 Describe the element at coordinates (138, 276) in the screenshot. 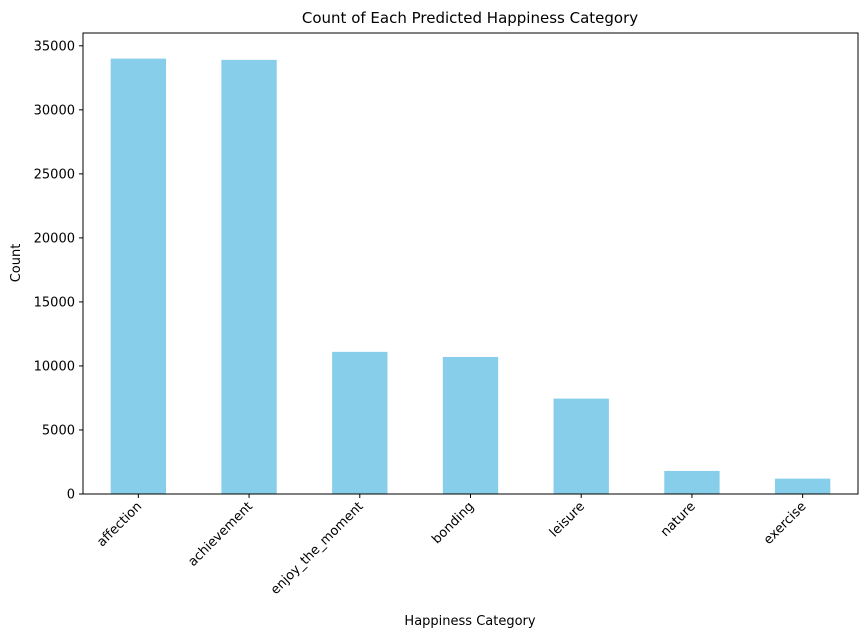

I see `bar-affection` at that location.